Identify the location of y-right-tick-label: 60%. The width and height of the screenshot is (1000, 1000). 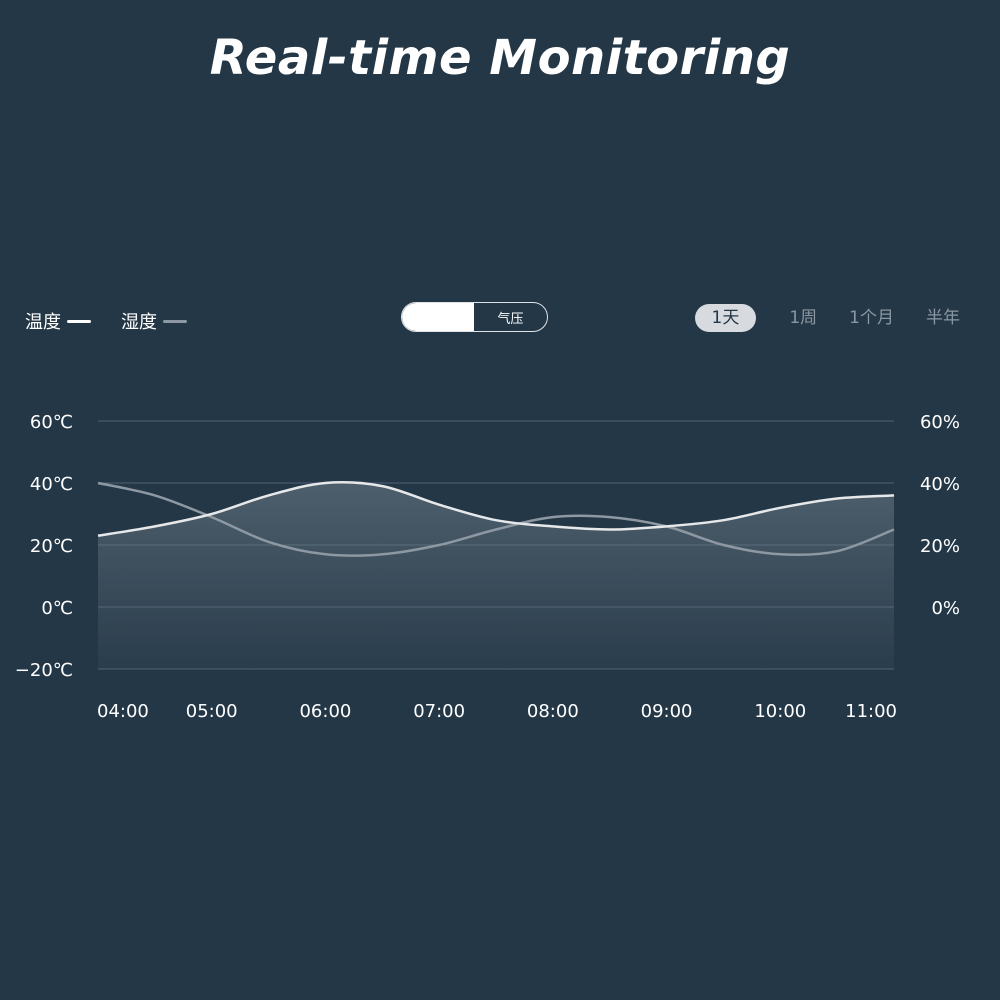
(940, 422).